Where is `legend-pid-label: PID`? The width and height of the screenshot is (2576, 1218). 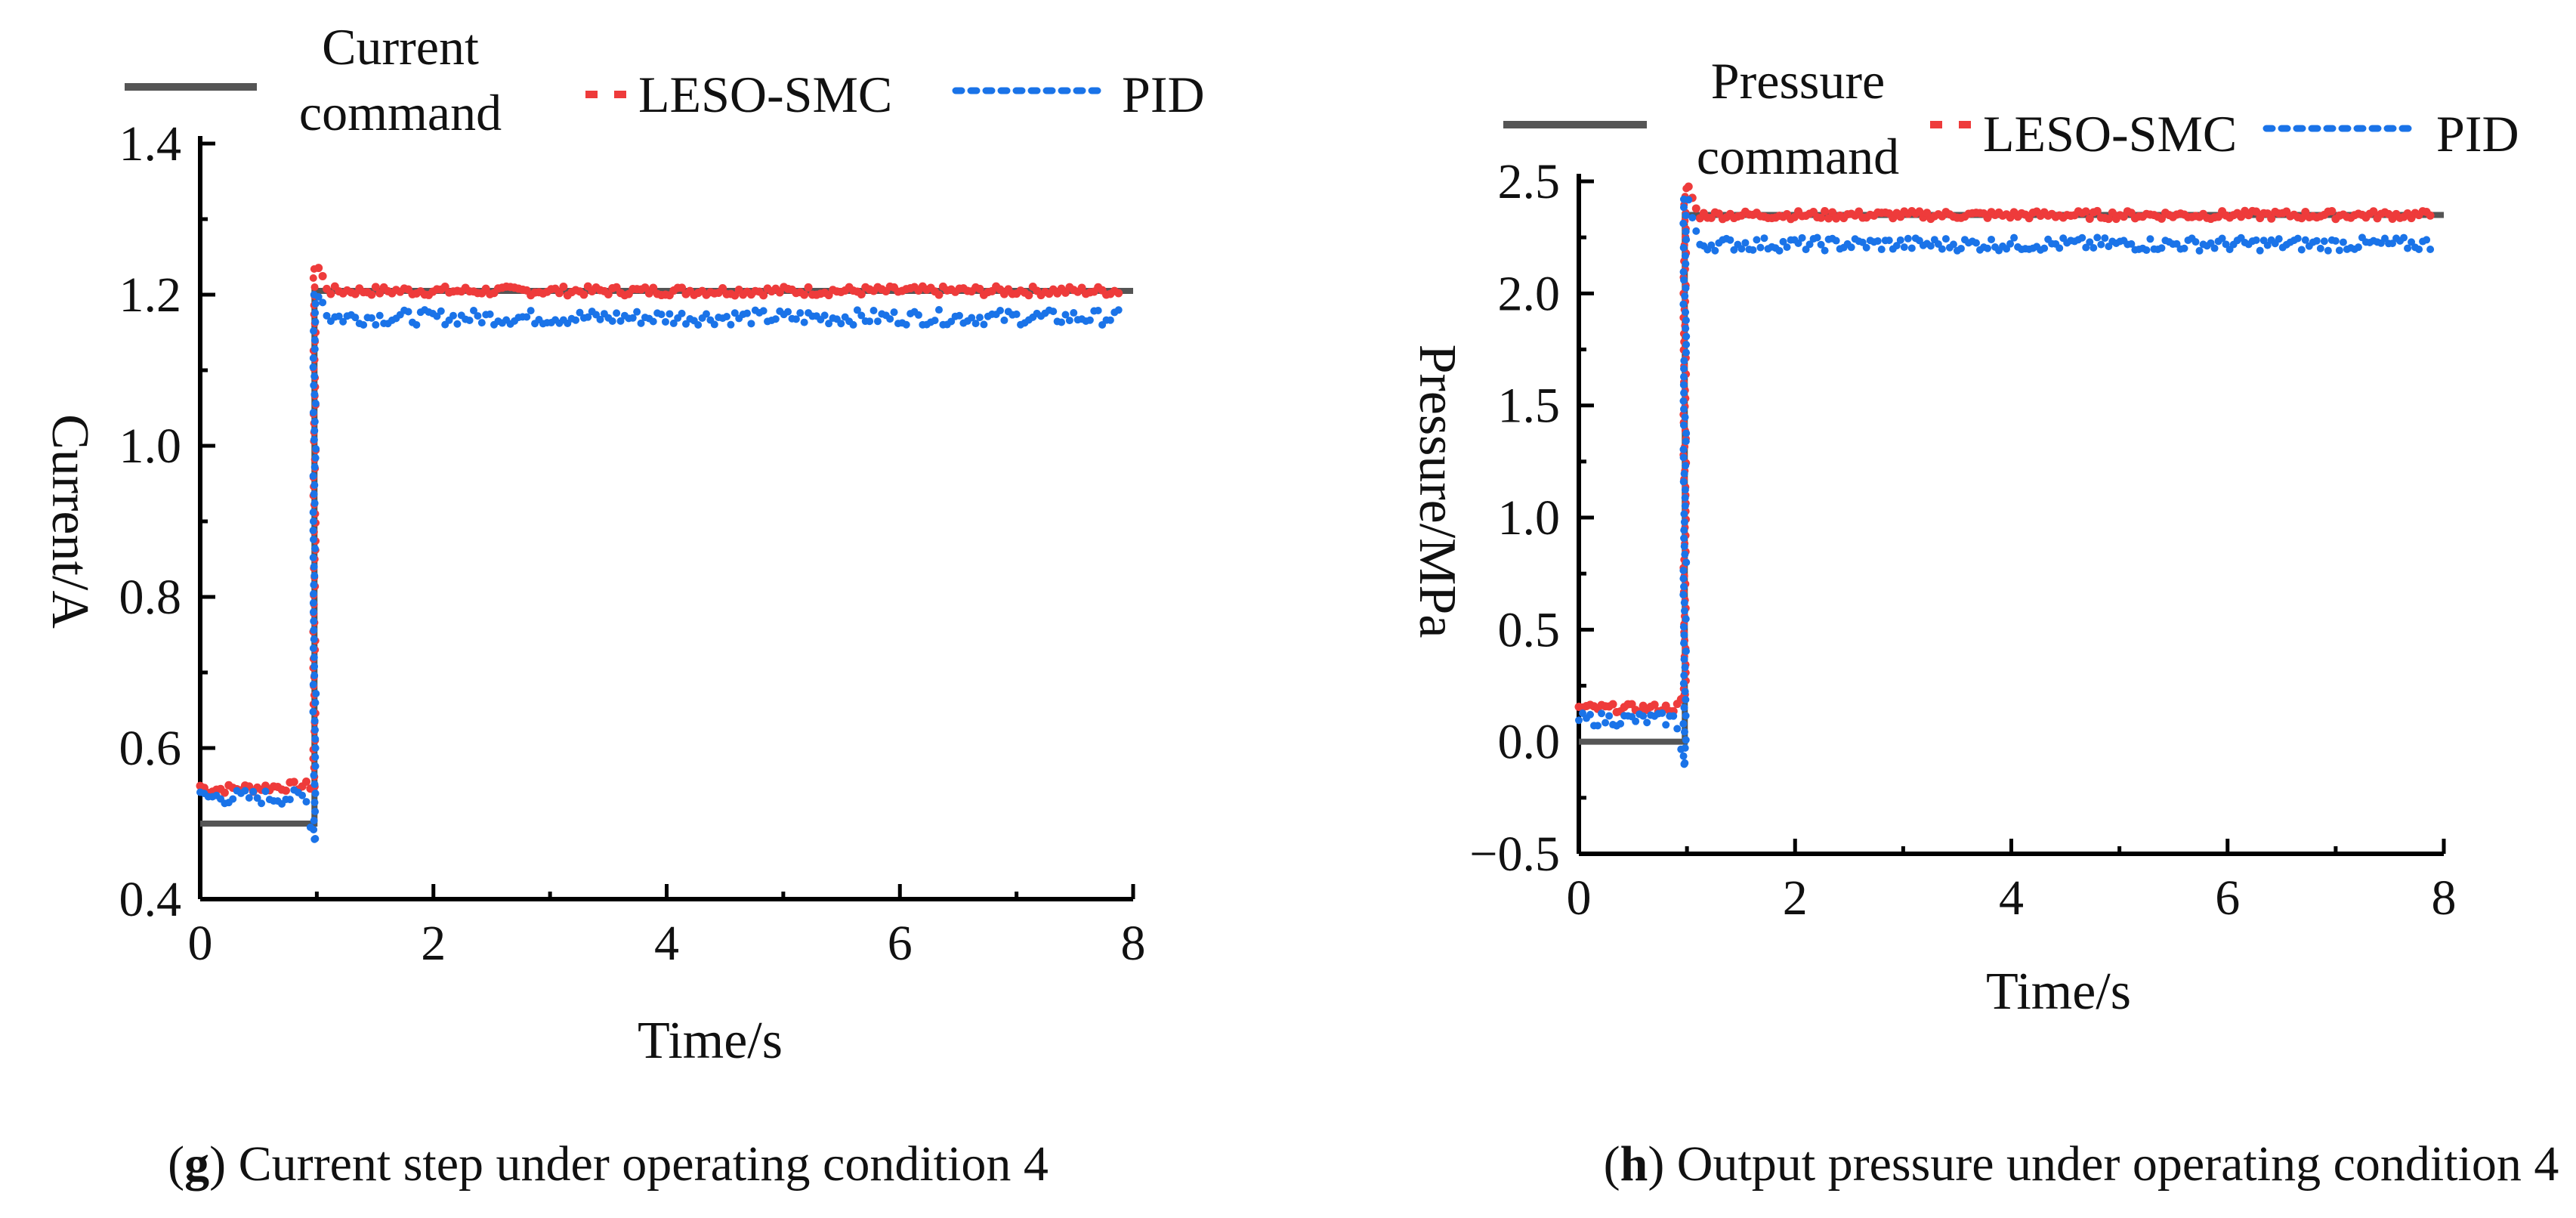 legend-pid-label: PID is located at coordinates (2477, 133).